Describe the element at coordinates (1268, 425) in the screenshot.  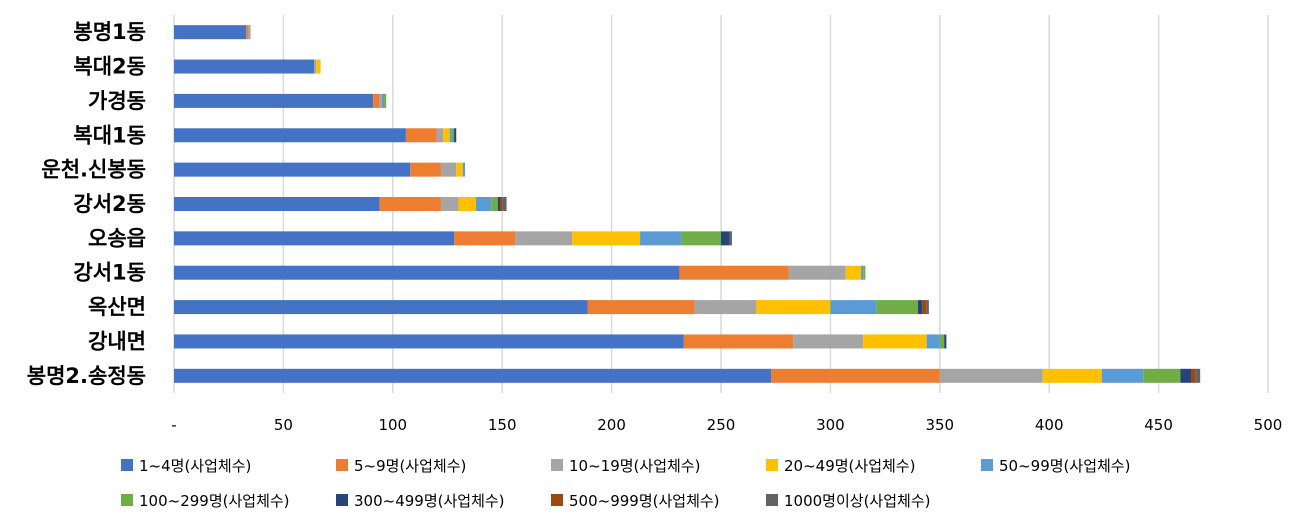
I see `x-tick-label: 500` at that location.